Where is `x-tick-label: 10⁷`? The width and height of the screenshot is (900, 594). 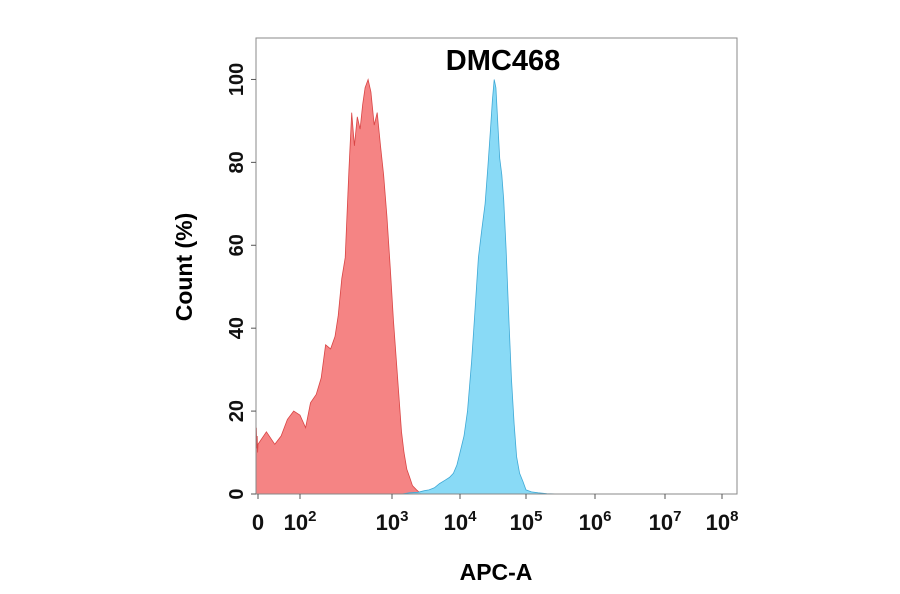 x-tick-label: 10⁷ is located at coordinates (665, 521).